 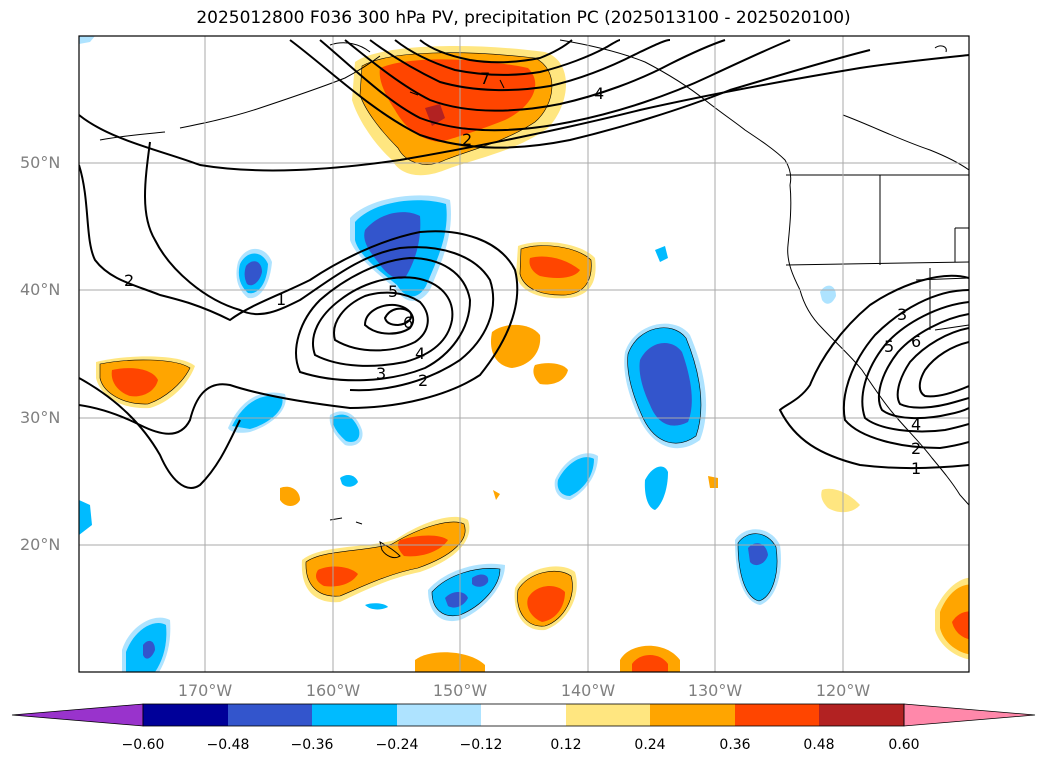 What do you see at coordinates (715, 690) in the screenshot?
I see `lon-label: 130°W` at bounding box center [715, 690].